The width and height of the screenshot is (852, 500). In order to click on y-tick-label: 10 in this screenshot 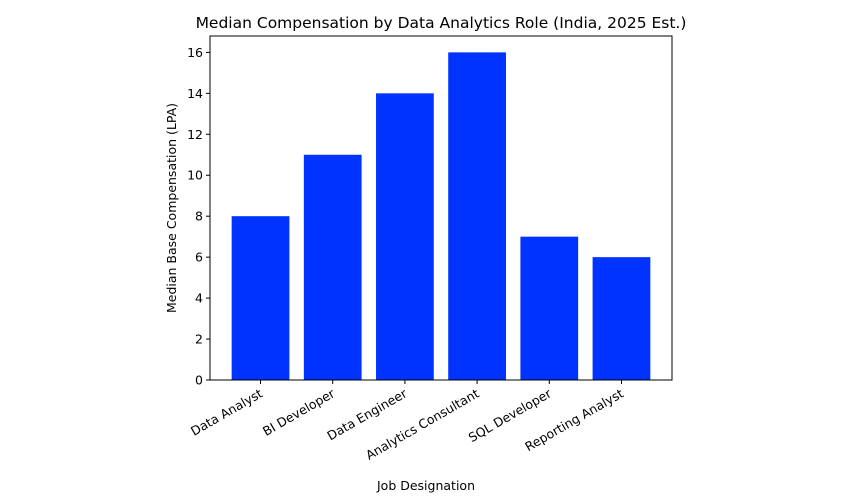, I will do `click(195, 175)`.